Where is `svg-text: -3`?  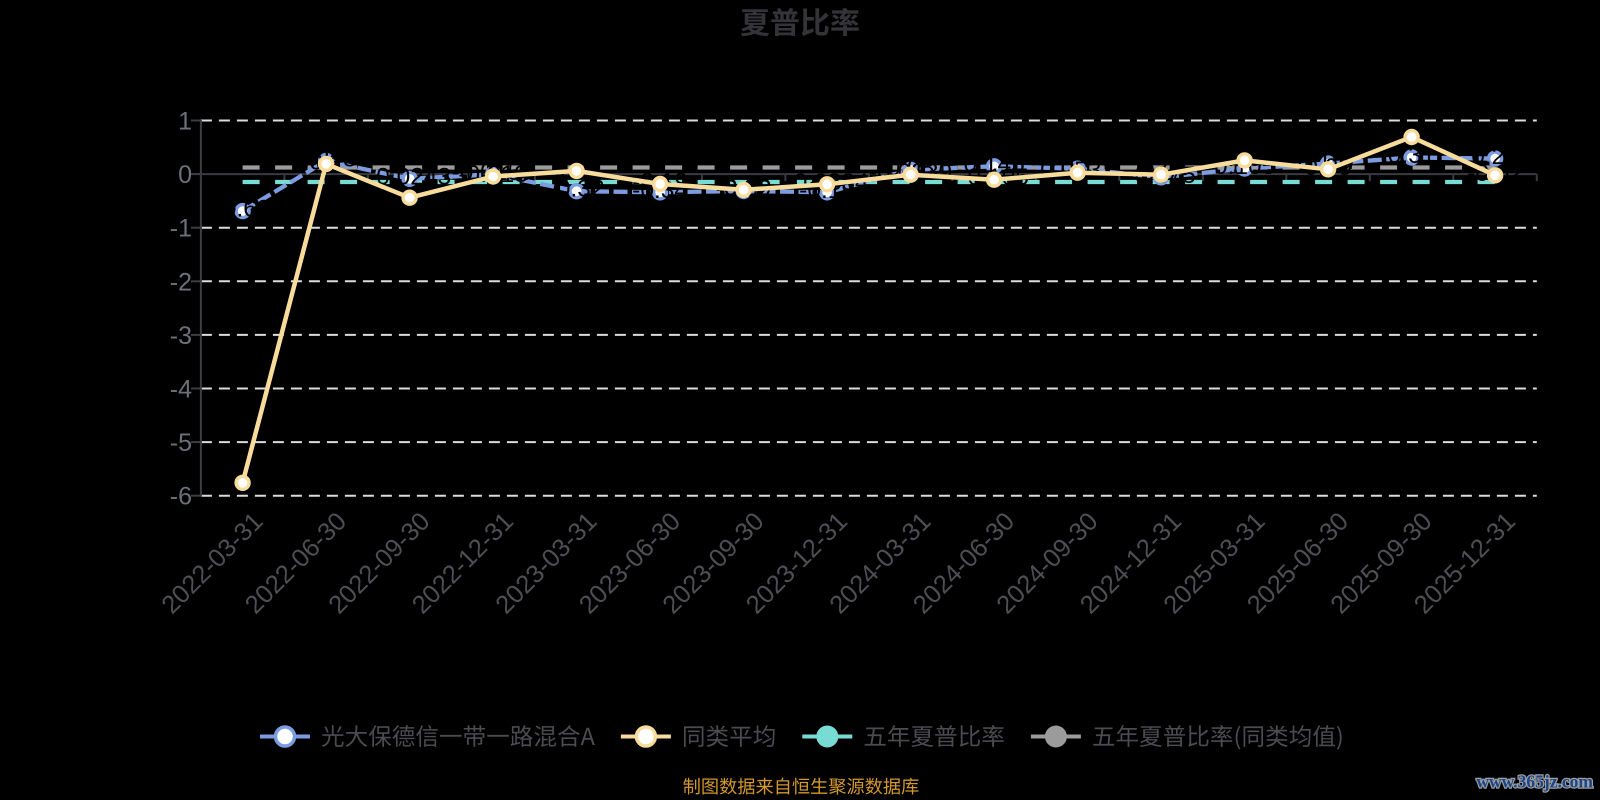 svg-text: -3 is located at coordinates (181, 336).